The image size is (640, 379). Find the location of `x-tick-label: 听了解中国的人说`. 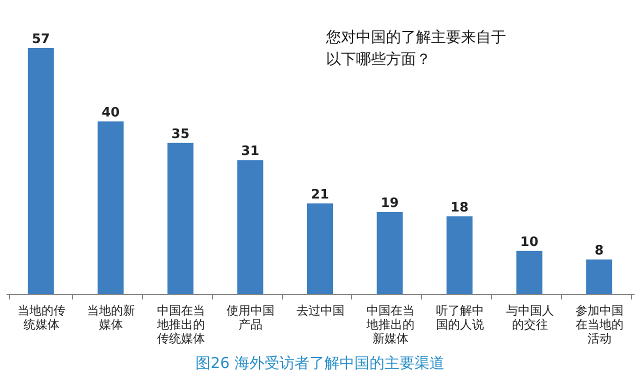

x-tick-label: 听了解中国的人说 is located at coordinates (460, 318).